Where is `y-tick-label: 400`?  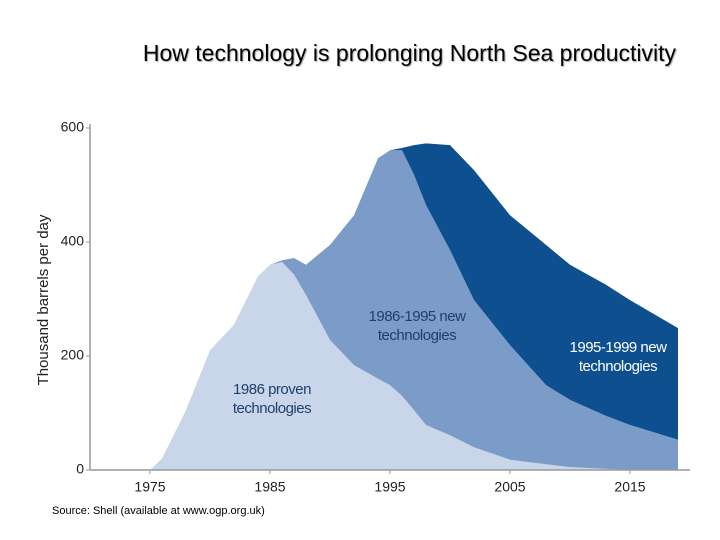 y-tick-label: 400 is located at coordinates (73, 241).